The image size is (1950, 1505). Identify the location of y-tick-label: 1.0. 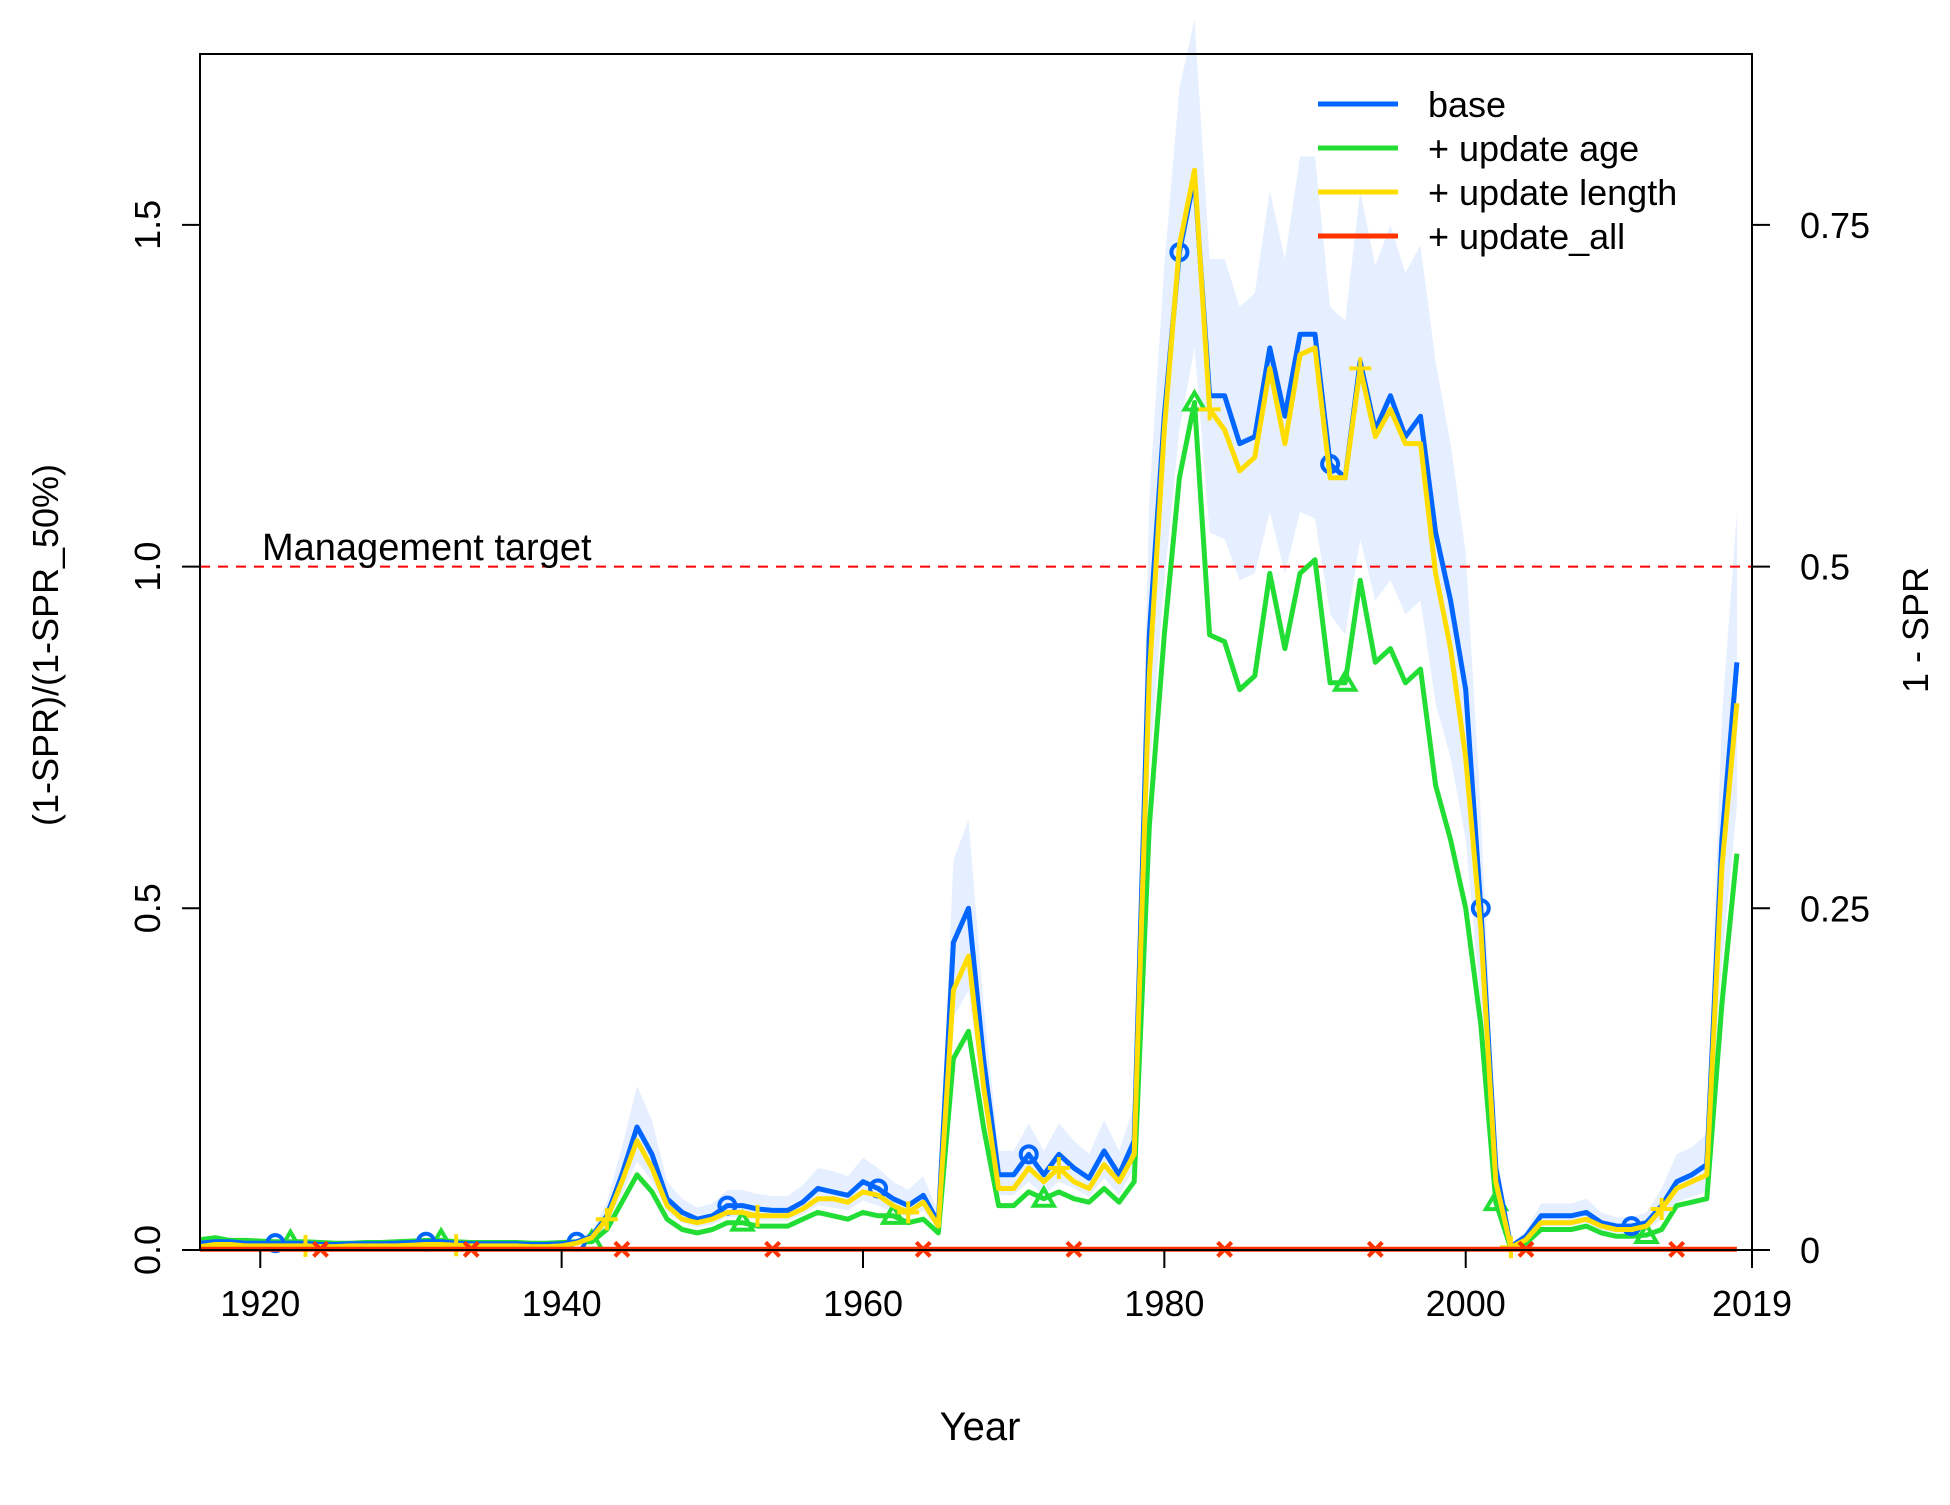
(147, 567).